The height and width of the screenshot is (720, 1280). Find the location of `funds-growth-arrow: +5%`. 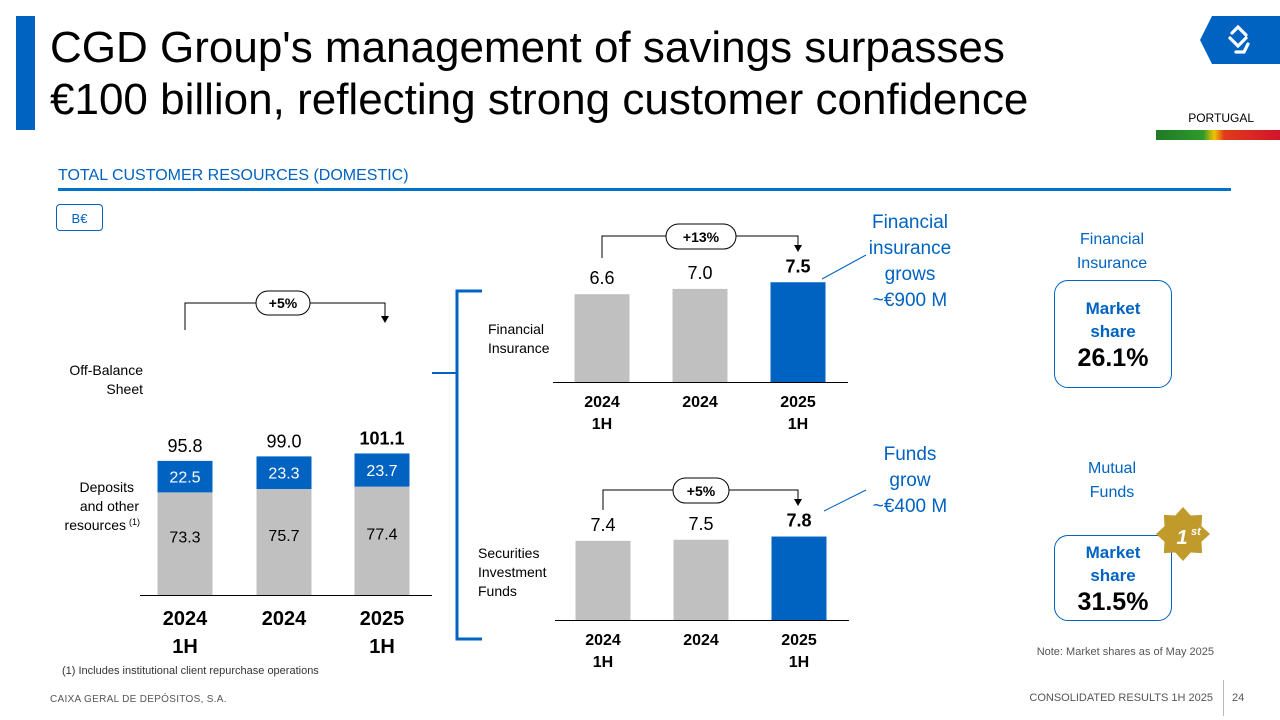

funds-growth-arrow: +5% is located at coordinates (702, 493).